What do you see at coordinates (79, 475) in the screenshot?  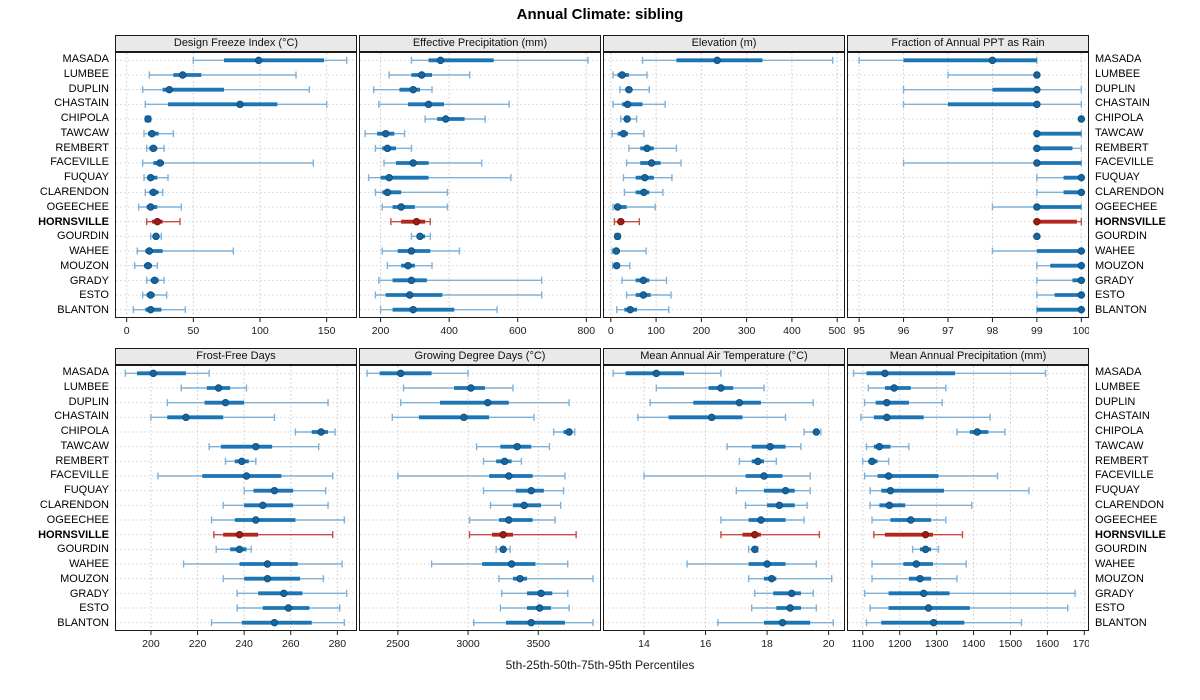 I see `station-label-left: FACEVILLE` at bounding box center [79, 475].